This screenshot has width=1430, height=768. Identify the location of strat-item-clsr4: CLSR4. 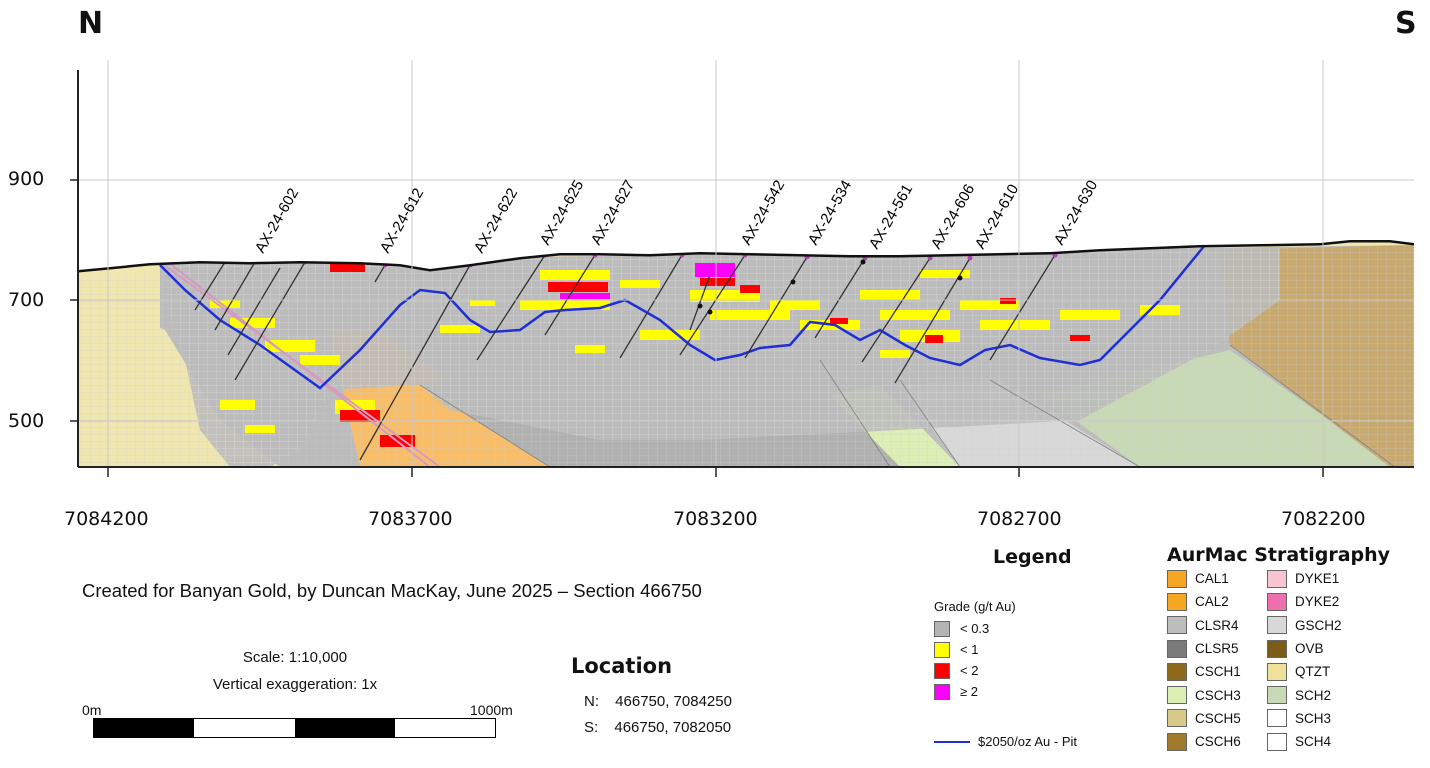
(1217, 625).